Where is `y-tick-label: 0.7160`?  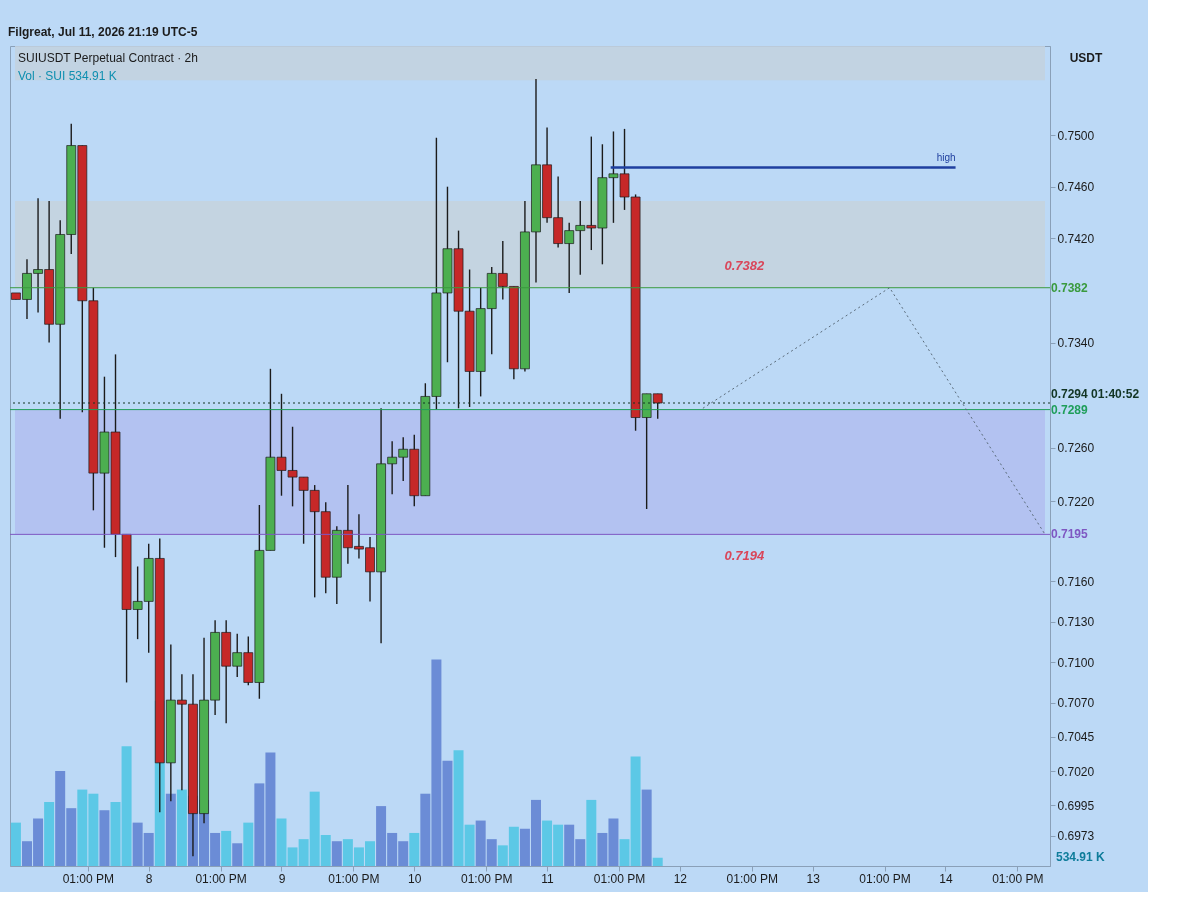
y-tick-label: 0.7160 is located at coordinates (1076, 581).